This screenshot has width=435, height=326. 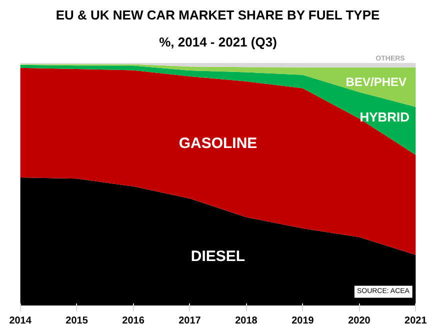 What do you see at coordinates (376, 81) in the screenshot?
I see `series-label: BEV/PHEV` at bounding box center [376, 81].